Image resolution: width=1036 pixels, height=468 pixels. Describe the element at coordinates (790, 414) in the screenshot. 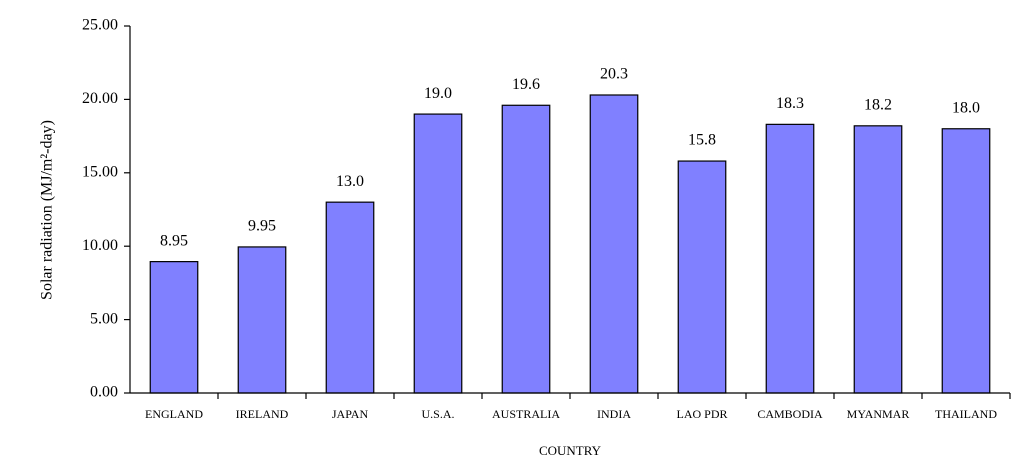

I see `x-tick-label: CAMBODIA` at that location.